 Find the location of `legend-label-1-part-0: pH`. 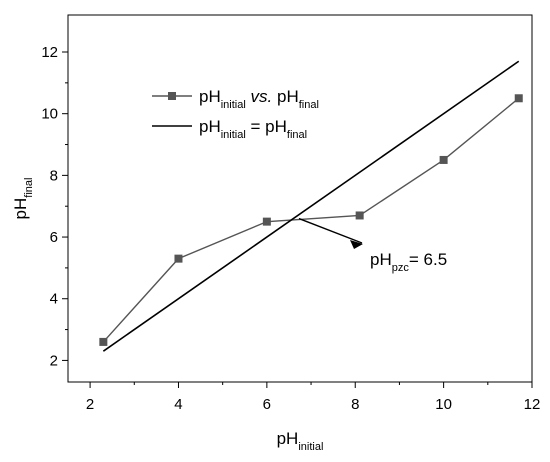

legend-label-1-part-0: pH is located at coordinates (210, 126).